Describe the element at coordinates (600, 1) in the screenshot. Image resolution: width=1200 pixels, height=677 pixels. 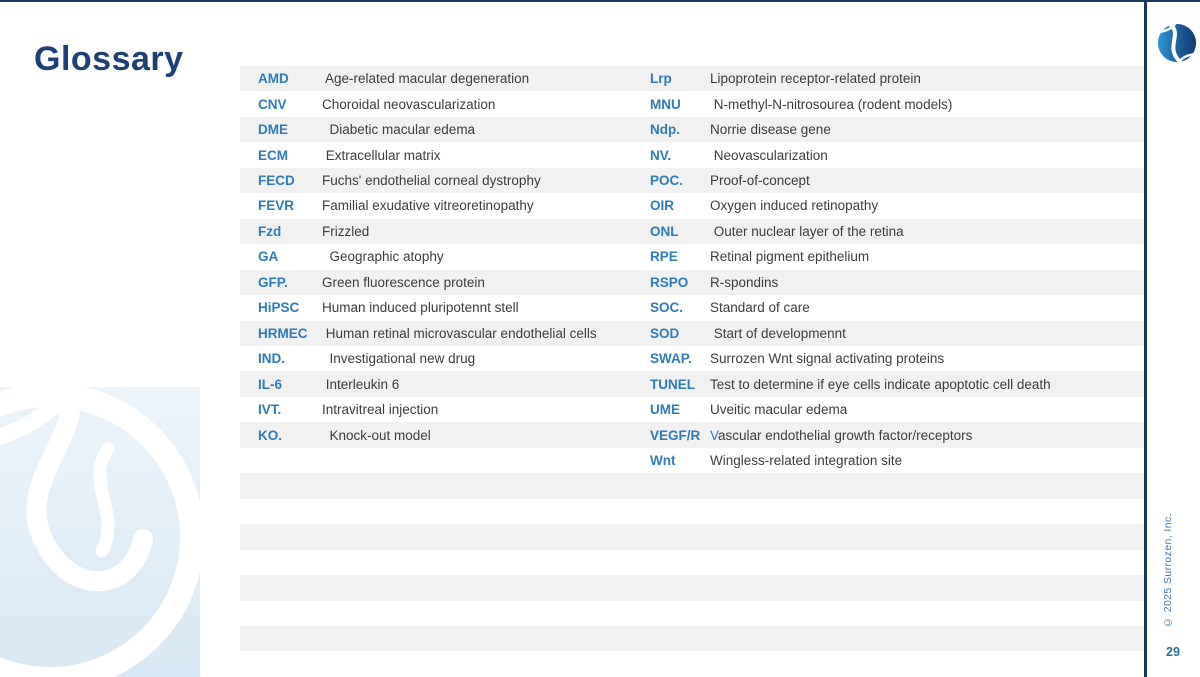
I see `top-accent-line` at that location.